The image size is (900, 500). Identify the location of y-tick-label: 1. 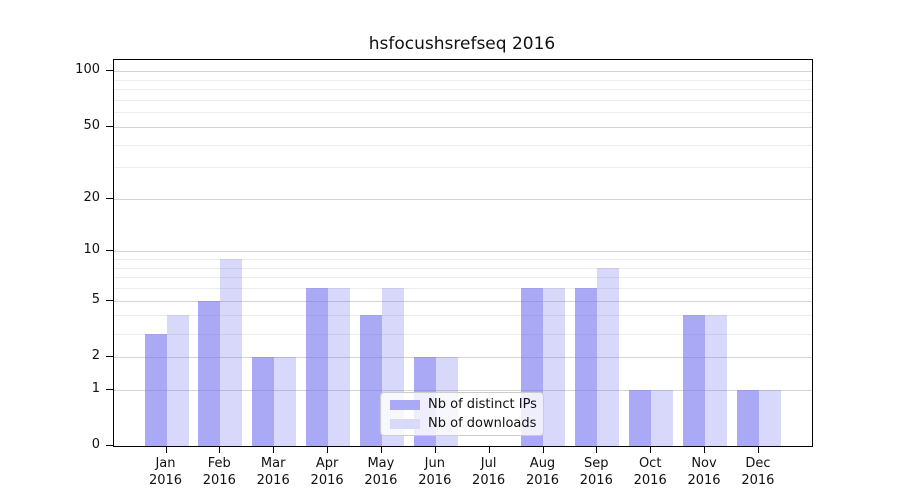
(95, 388).